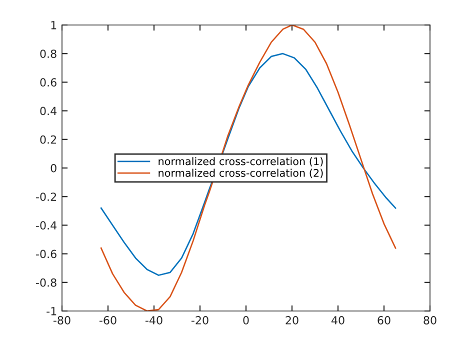  I want to click on y-tick-label: 0.4, so click(48, 111).